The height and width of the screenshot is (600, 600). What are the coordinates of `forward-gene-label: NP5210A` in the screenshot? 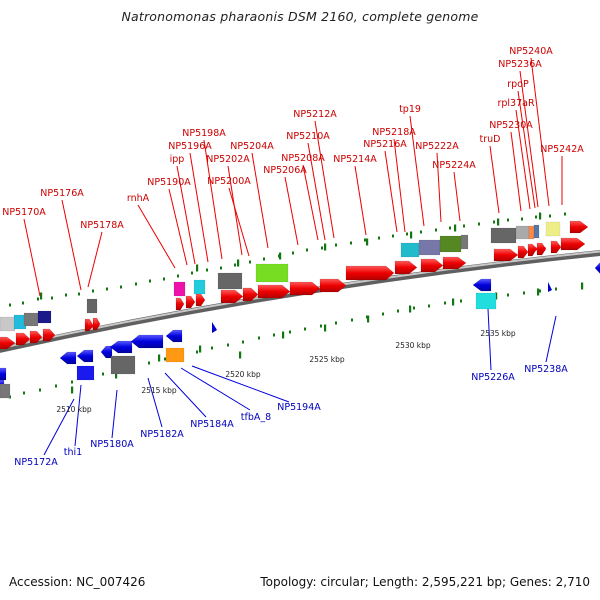 It's located at (308, 136).